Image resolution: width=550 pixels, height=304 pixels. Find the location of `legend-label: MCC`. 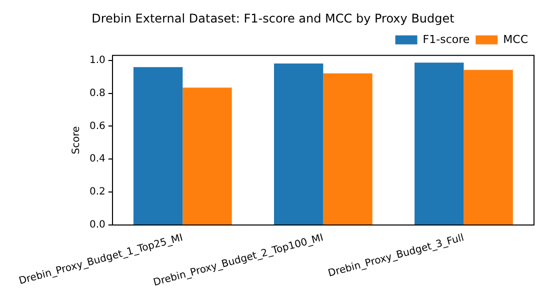

legend-label: MCC is located at coordinates (515, 39).